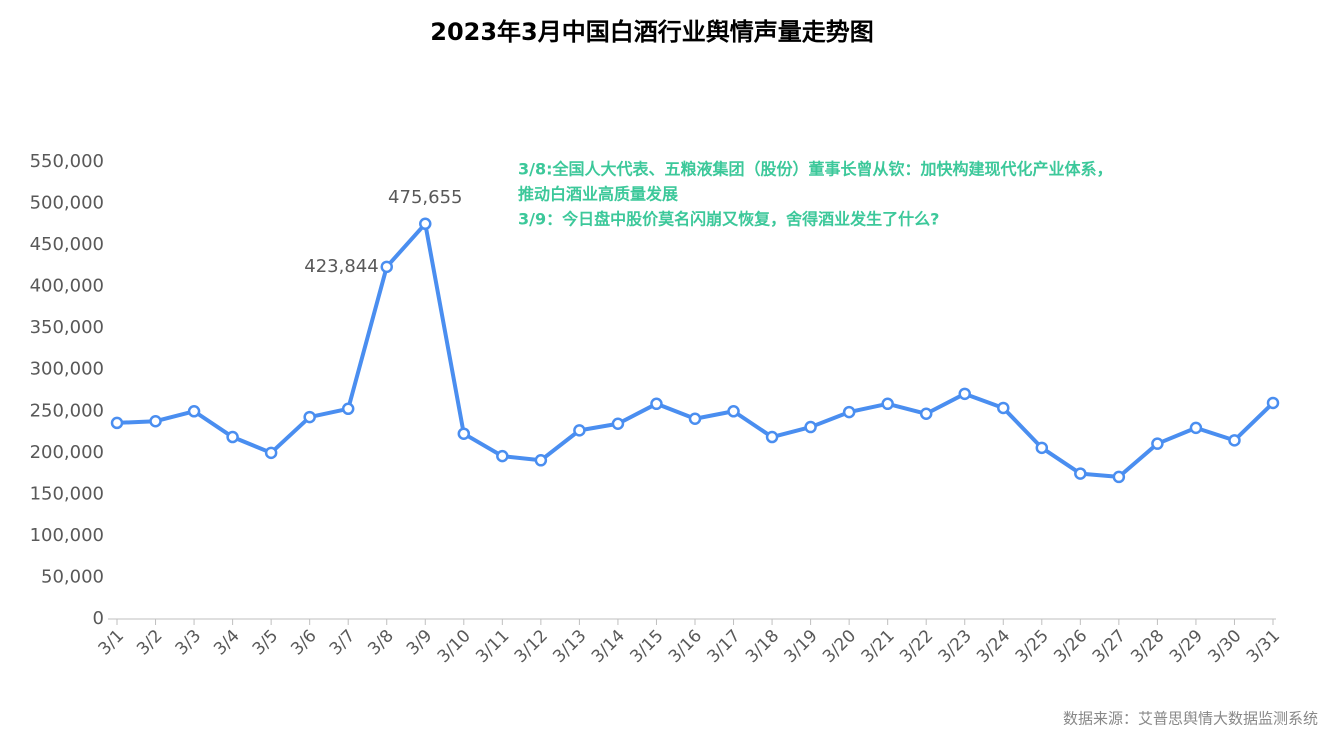 This screenshot has height=741, width=1334. Describe the element at coordinates (728, 219) in the screenshot. I see `annotation: 3/9：今日盘中股价莫名闪崩又恢复，舍得酒业发生了什么?` at that location.